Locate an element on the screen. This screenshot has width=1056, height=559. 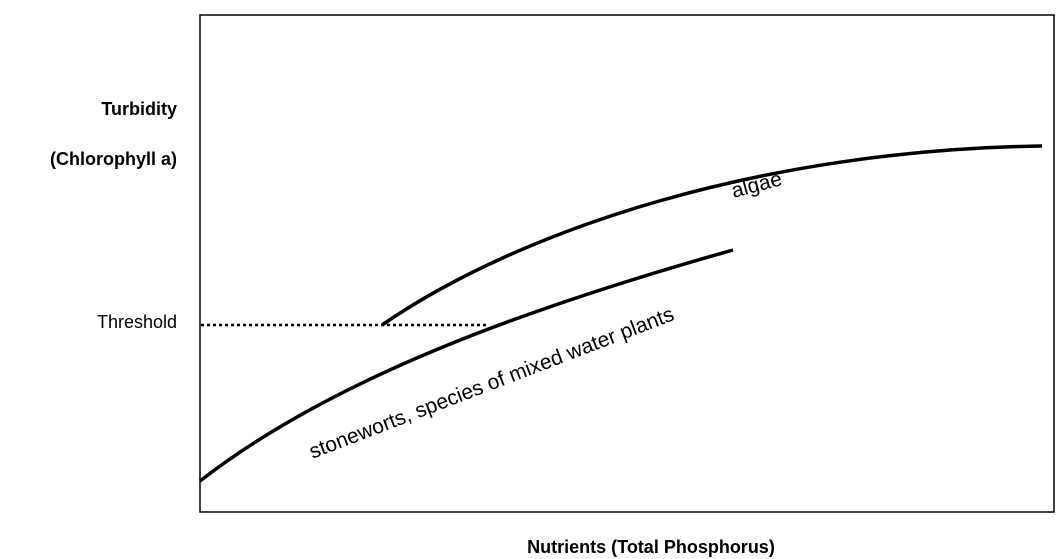
y-axis-subtitle: (Chlorophyll a) is located at coordinates (113, 159).